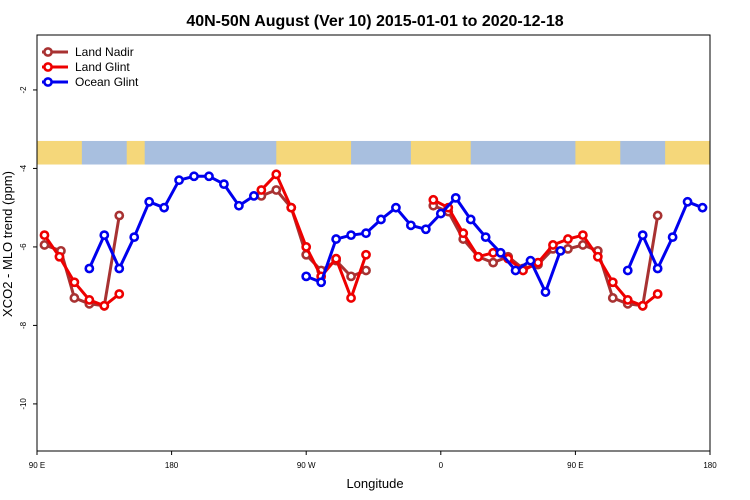  What do you see at coordinates (7, 244) in the screenshot?
I see `y-axis-label: XCO2 - MLO trend (ppm)` at bounding box center [7, 244].